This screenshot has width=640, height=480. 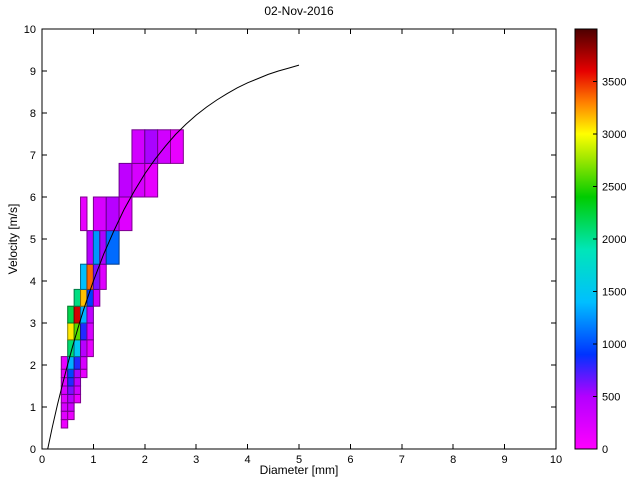 I want to click on y-tick-label: 8, so click(x=33, y=114).